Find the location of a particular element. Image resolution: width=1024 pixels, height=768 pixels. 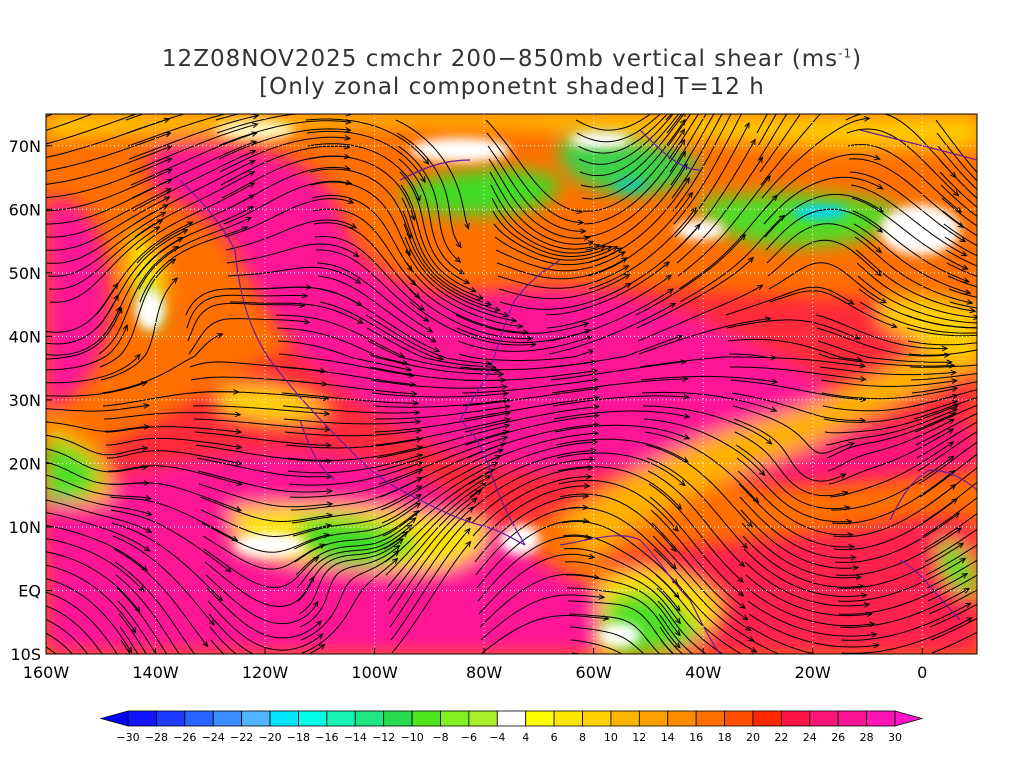

lon-tick-label: 100W is located at coordinates (374, 672).